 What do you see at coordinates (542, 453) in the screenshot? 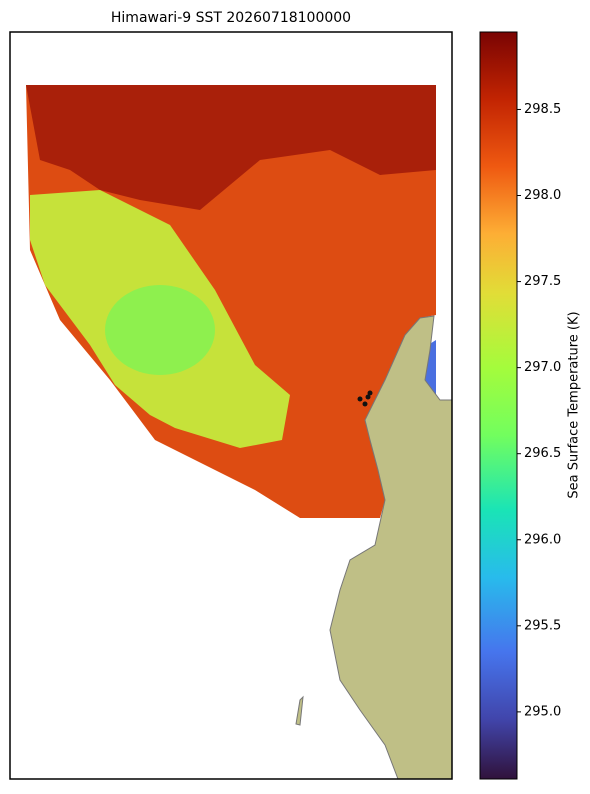
I see `colorbar-tick-label: 296.5` at bounding box center [542, 453].